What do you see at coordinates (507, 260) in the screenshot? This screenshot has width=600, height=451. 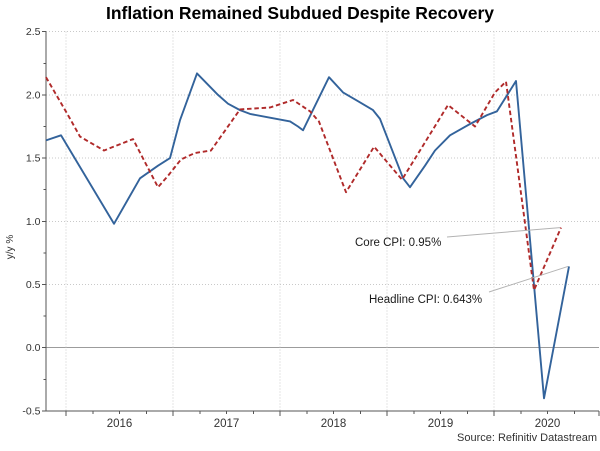 I see `annotation-leader-lines` at bounding box center [507, 260].